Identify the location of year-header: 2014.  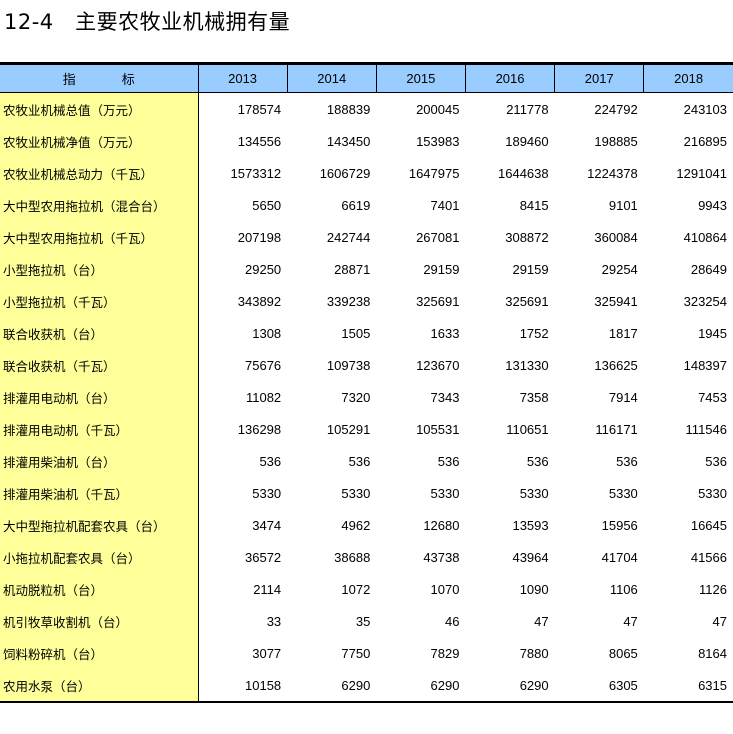
(331, 78).